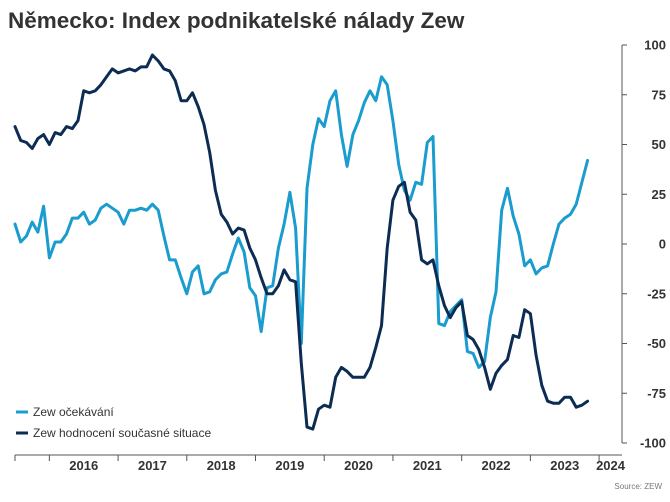 The image size is (670, 502). Describe the element at coordinates (662, 244) in the screenshot. I see `y-tick-label: 0` at that location.